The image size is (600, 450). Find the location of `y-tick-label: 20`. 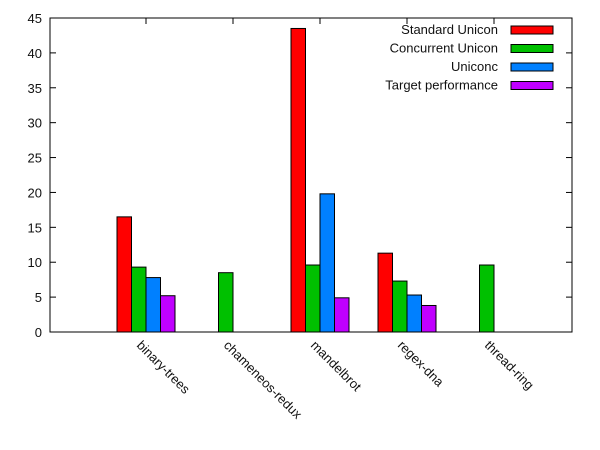

y-tick-label: 20 is located at coordinates (35, 192).